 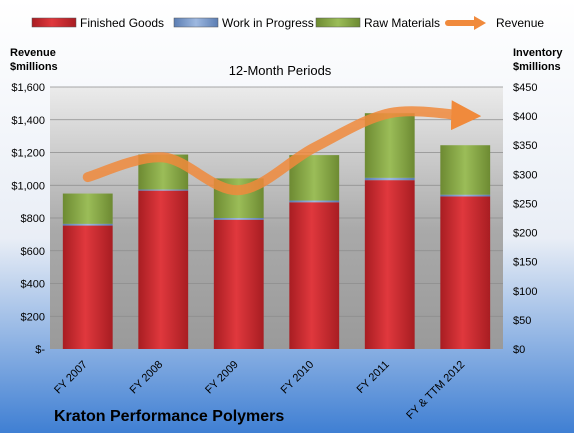 I want to click on left-tick-label: $800, so click(x=33, y=219).